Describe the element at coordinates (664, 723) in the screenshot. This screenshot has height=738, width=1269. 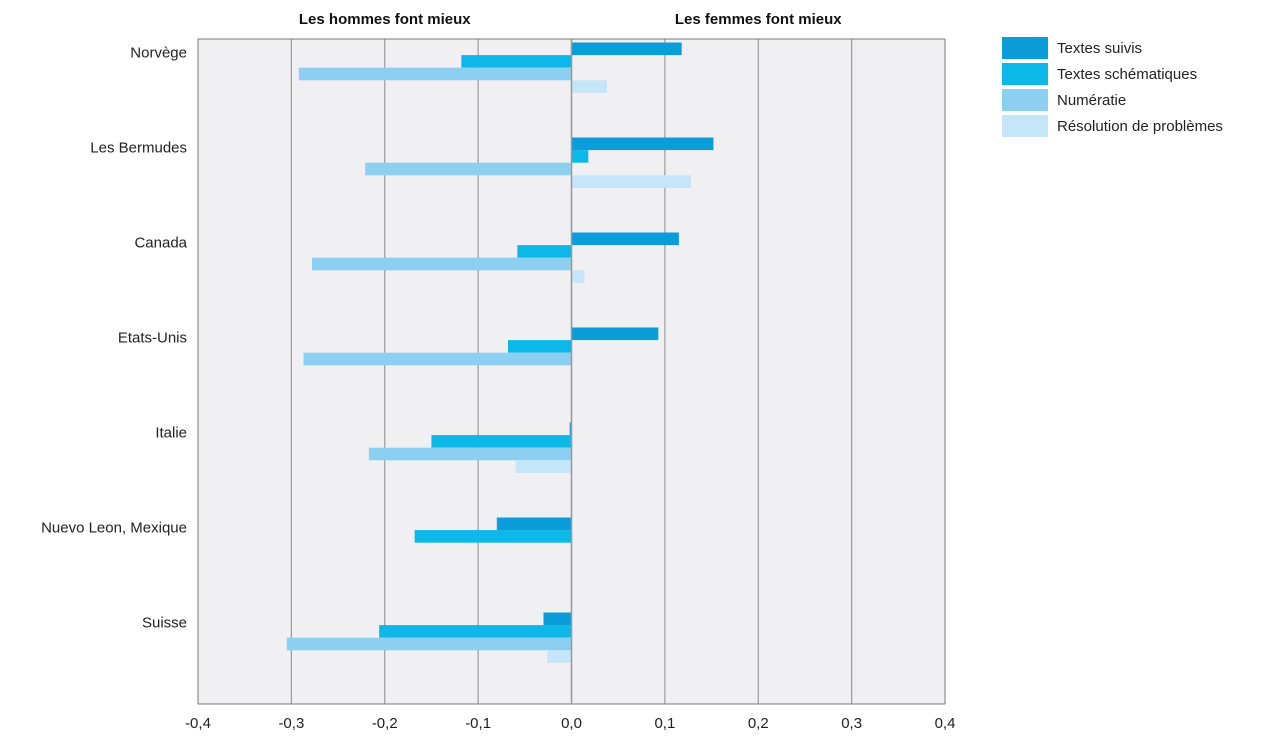
I see `x-tick-label: 0,1` at that location.